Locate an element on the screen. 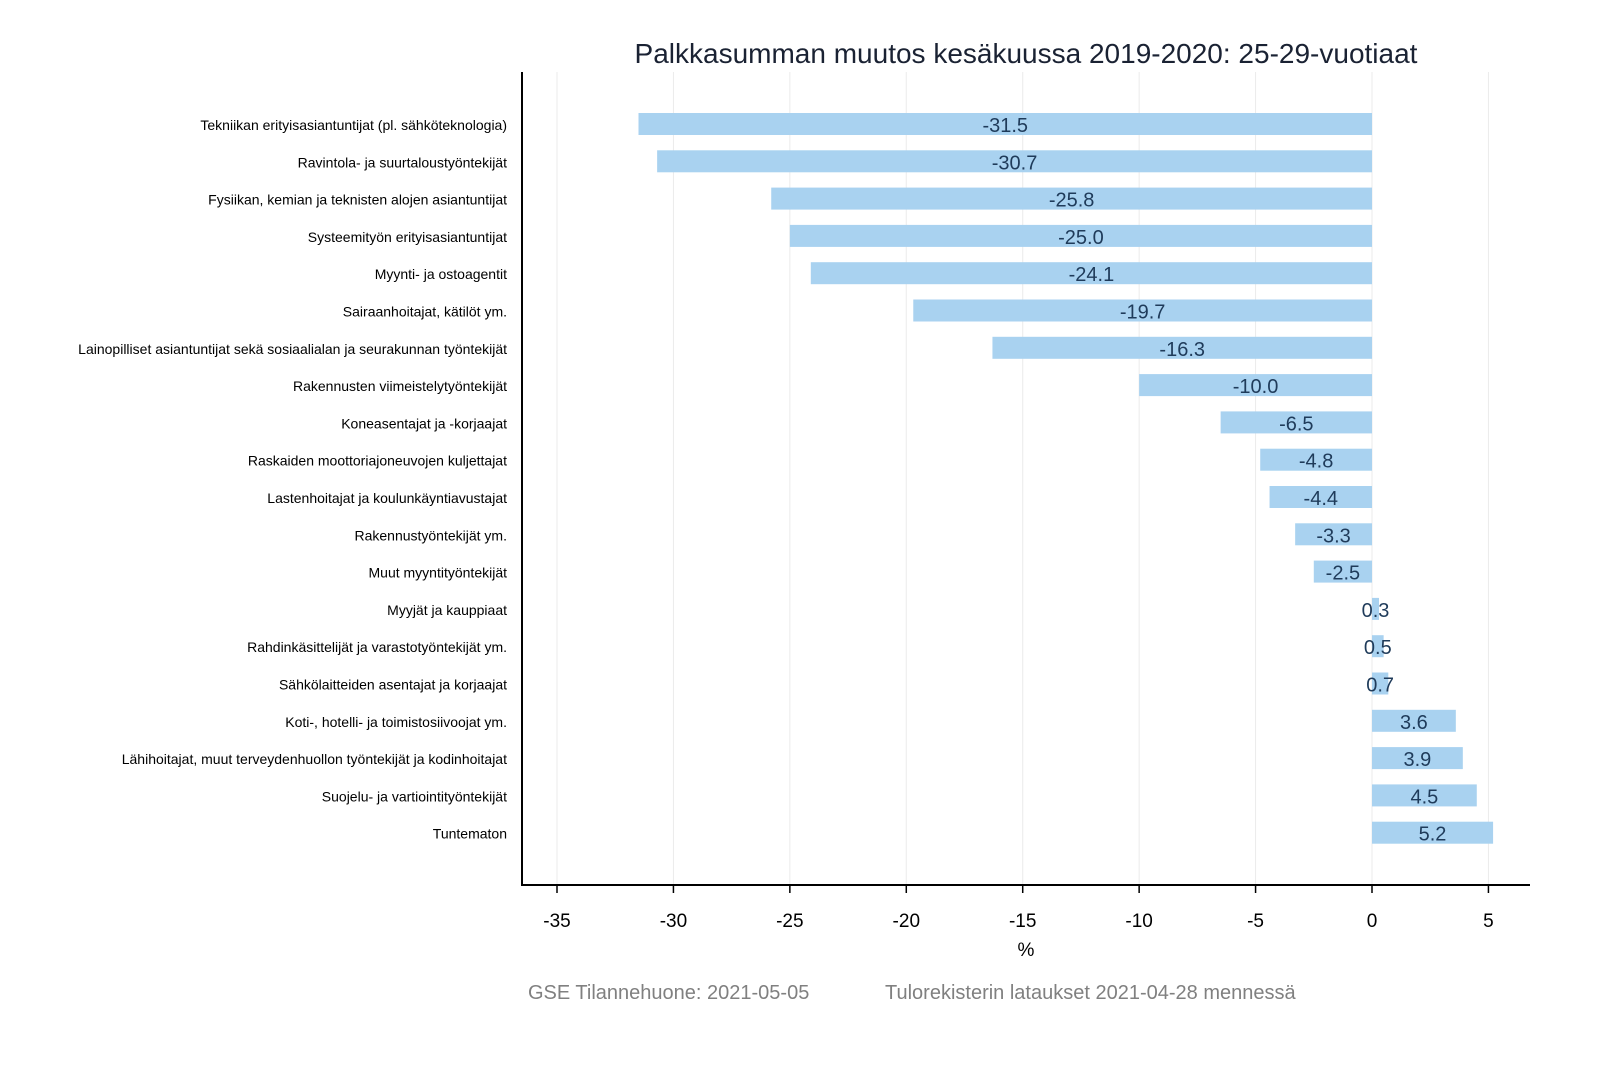 The image size is (1600, 1067). value-label: -4.8 is located at coordinates (1316, 462).